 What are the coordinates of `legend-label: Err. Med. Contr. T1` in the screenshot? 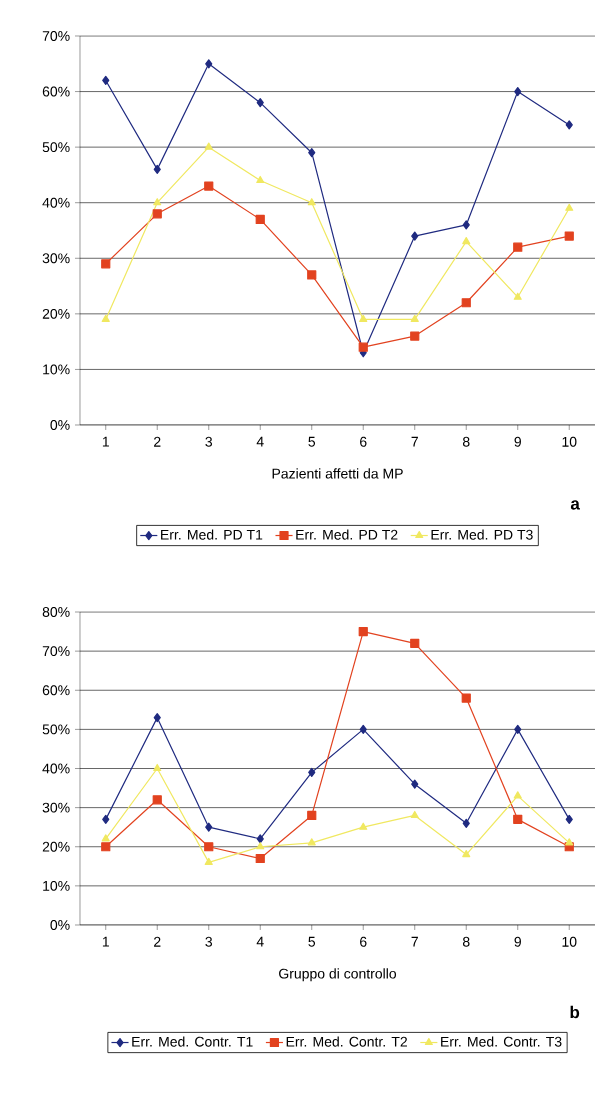 It's located at (192, 1041).